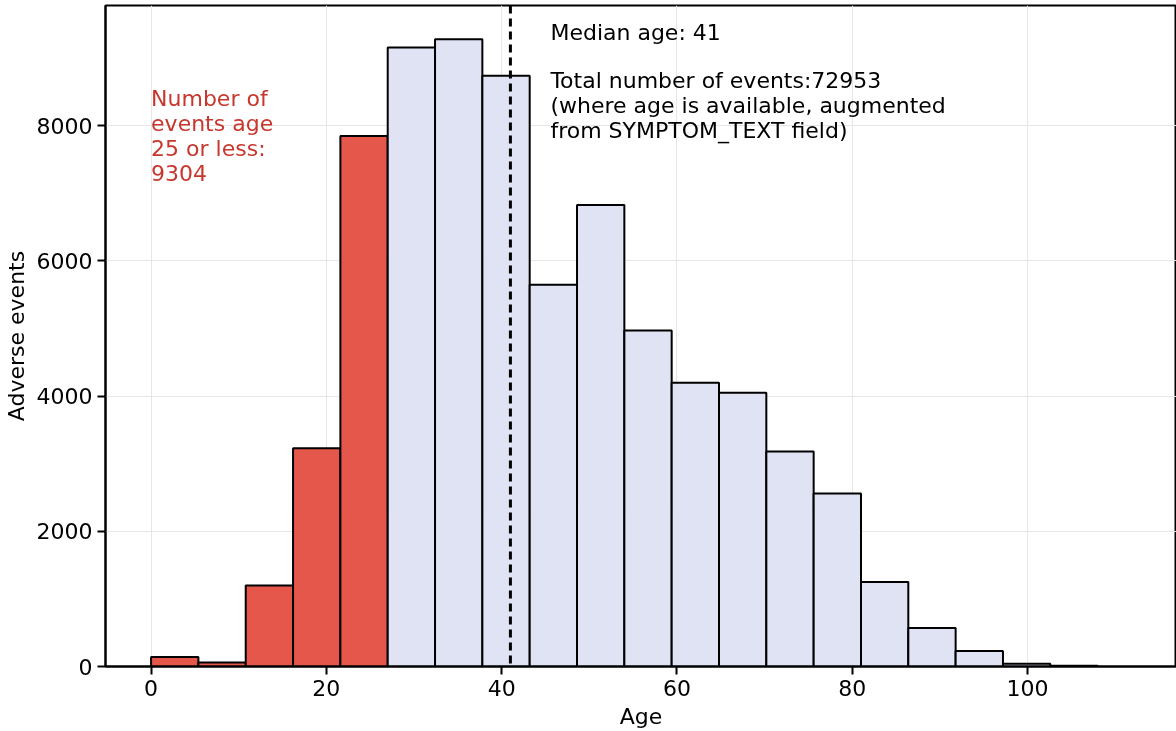  Describe the element at coordinates (151, 688) in the screenshot. I see `x-tick-label: 0` at that location.